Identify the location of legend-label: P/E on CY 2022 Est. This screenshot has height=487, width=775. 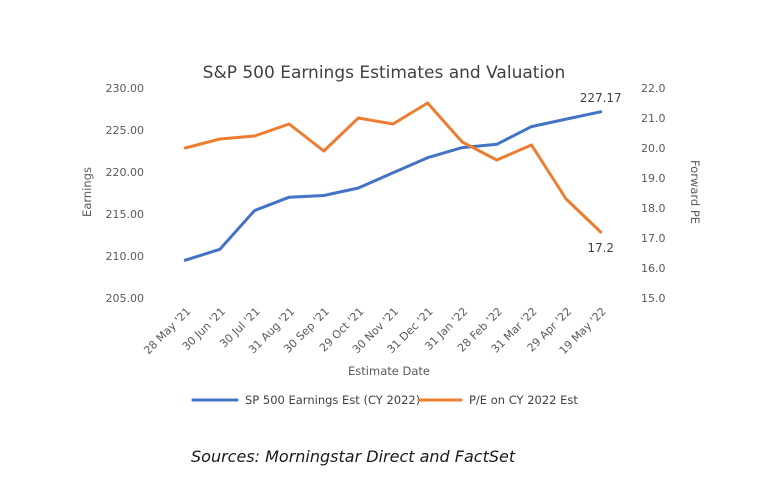
(523, 400).